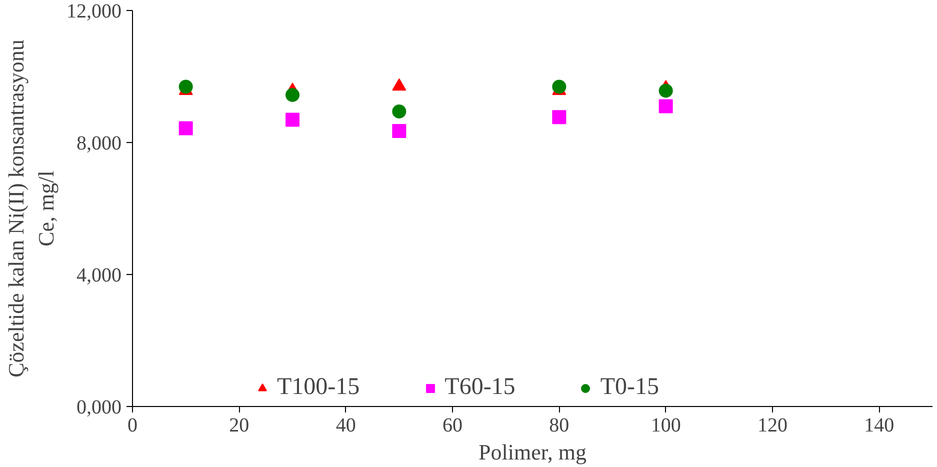 The height and width of the screenshot is (467, 937). What do you see at coordinates (94, 11) in the screenshot?
I see `y-tick-label: 12,000` at bounding box center [94, 11].